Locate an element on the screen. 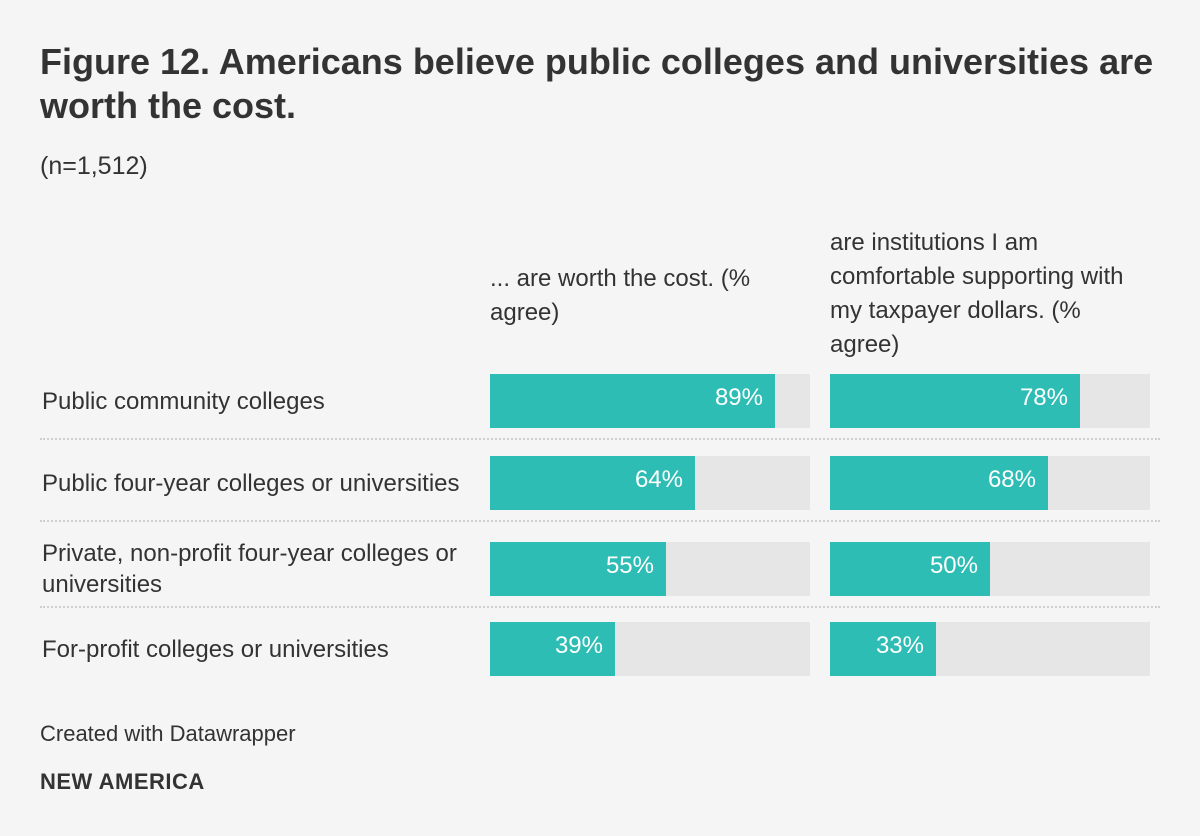  brand-logo-text: NEW AMERICA is located at coordinates (122, 781).